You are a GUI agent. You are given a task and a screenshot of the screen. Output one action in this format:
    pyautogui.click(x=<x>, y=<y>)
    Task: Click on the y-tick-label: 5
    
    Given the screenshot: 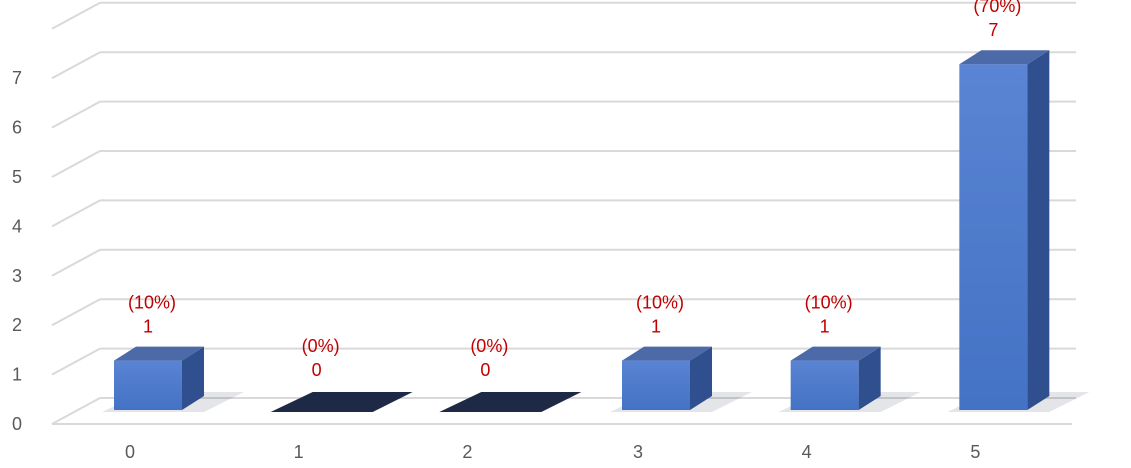 What is the action you would take?
    pyautogui.click(x=17, y=177)
    